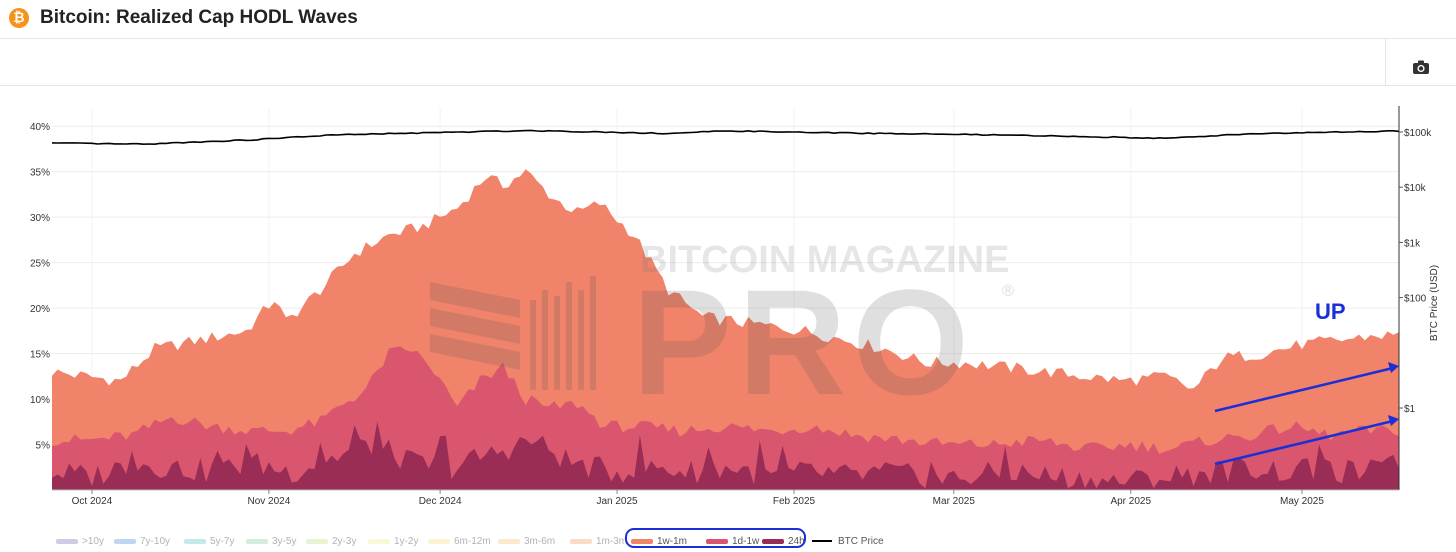  Describe the element at coordinates (19, 18) in the screenshot. I see `bitcoin-logo-icon: ₿` at that location.